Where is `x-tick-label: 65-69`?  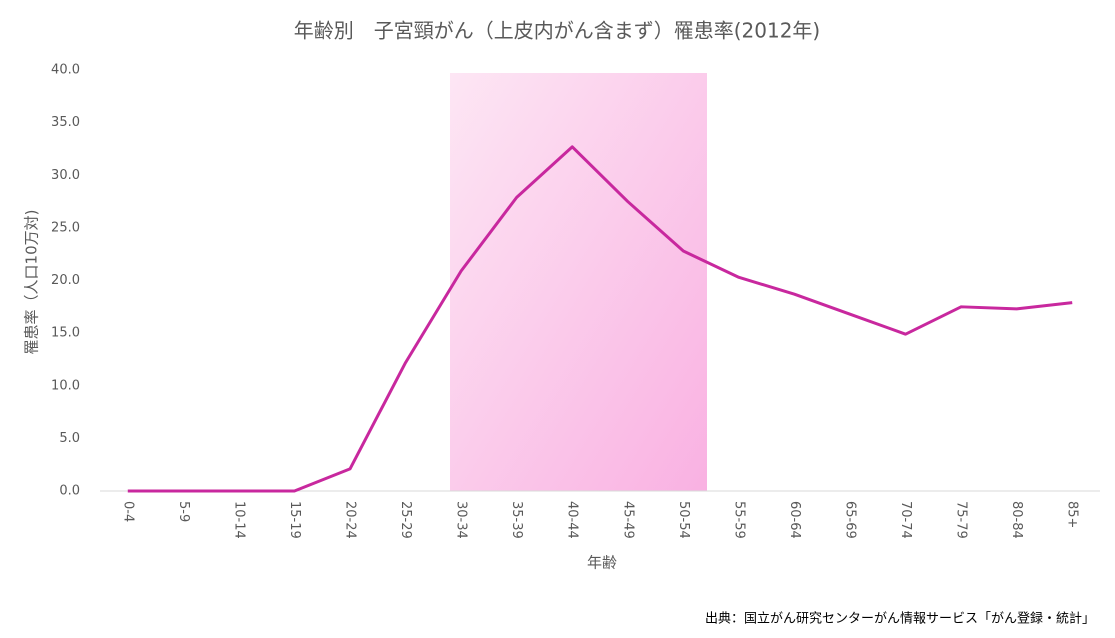 x-tick-label: 65-69 is located at coordinates (850, 520).